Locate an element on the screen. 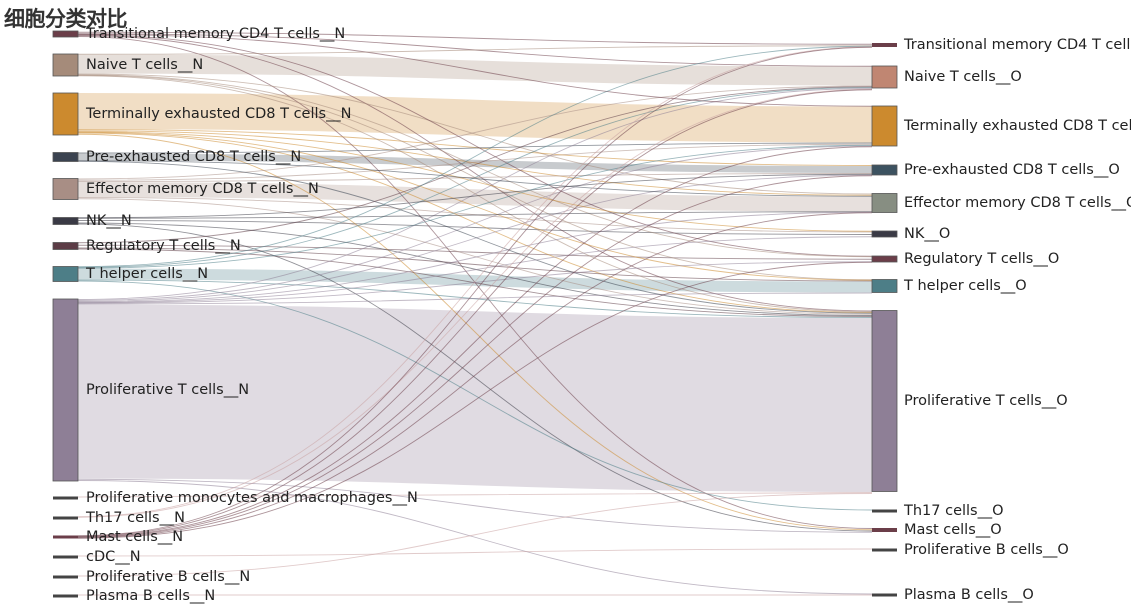  node-label-transitional-memory-cd4-t-cells-n: Transitional memory CD4 T cells__N is located at coordinates (215, 34).